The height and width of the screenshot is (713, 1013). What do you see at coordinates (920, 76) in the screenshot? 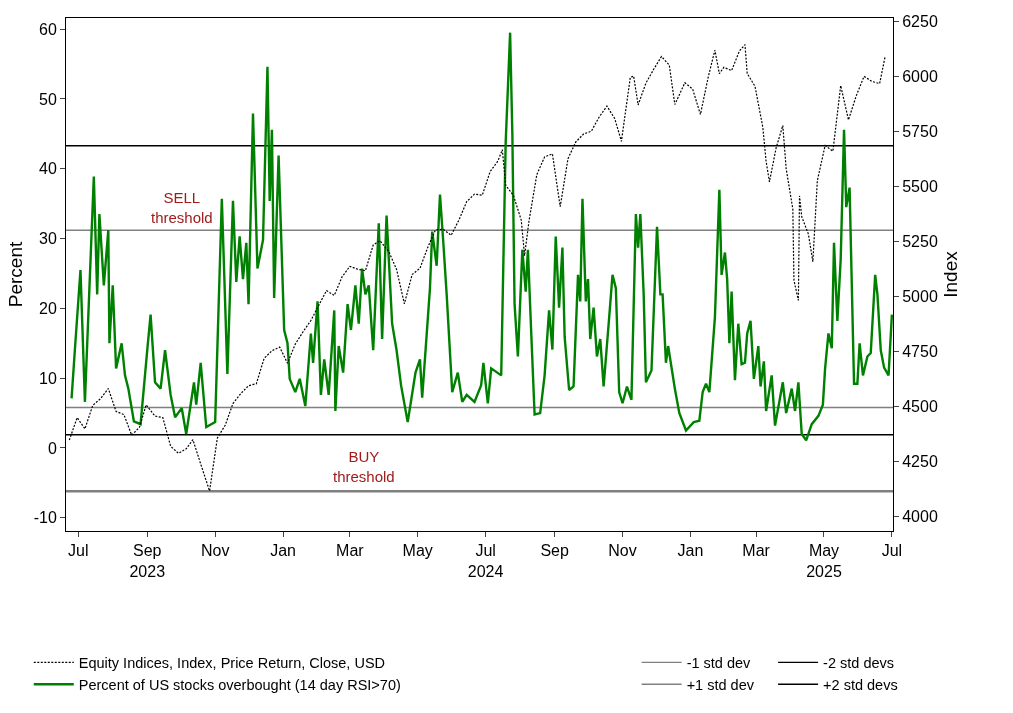
I see `y2-tick-label: 6000` at bounding box center [920, 76].